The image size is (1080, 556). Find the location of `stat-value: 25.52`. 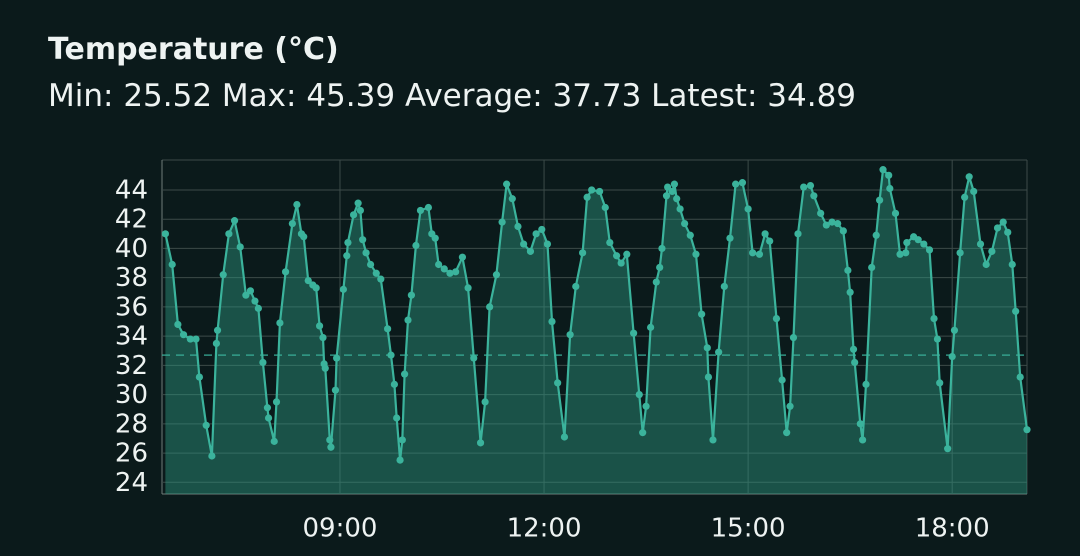

stat-value: 25.52 is located at coordinates (168, 96).